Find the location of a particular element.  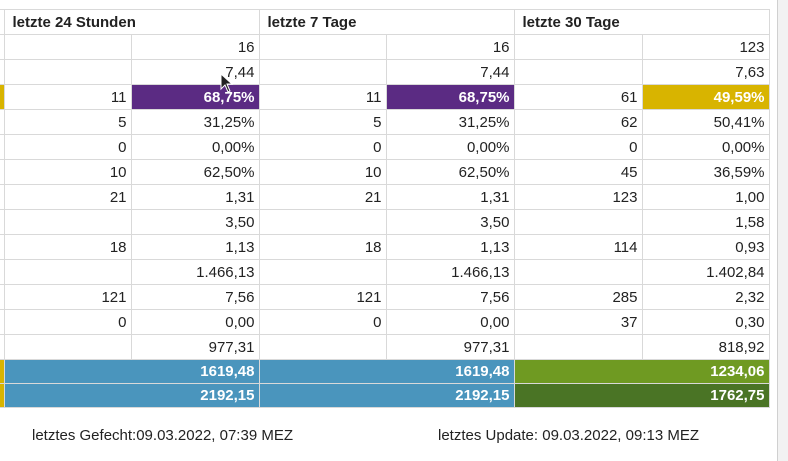

header-7d: letzte 7 Tage is located at coordinates (386, 22).